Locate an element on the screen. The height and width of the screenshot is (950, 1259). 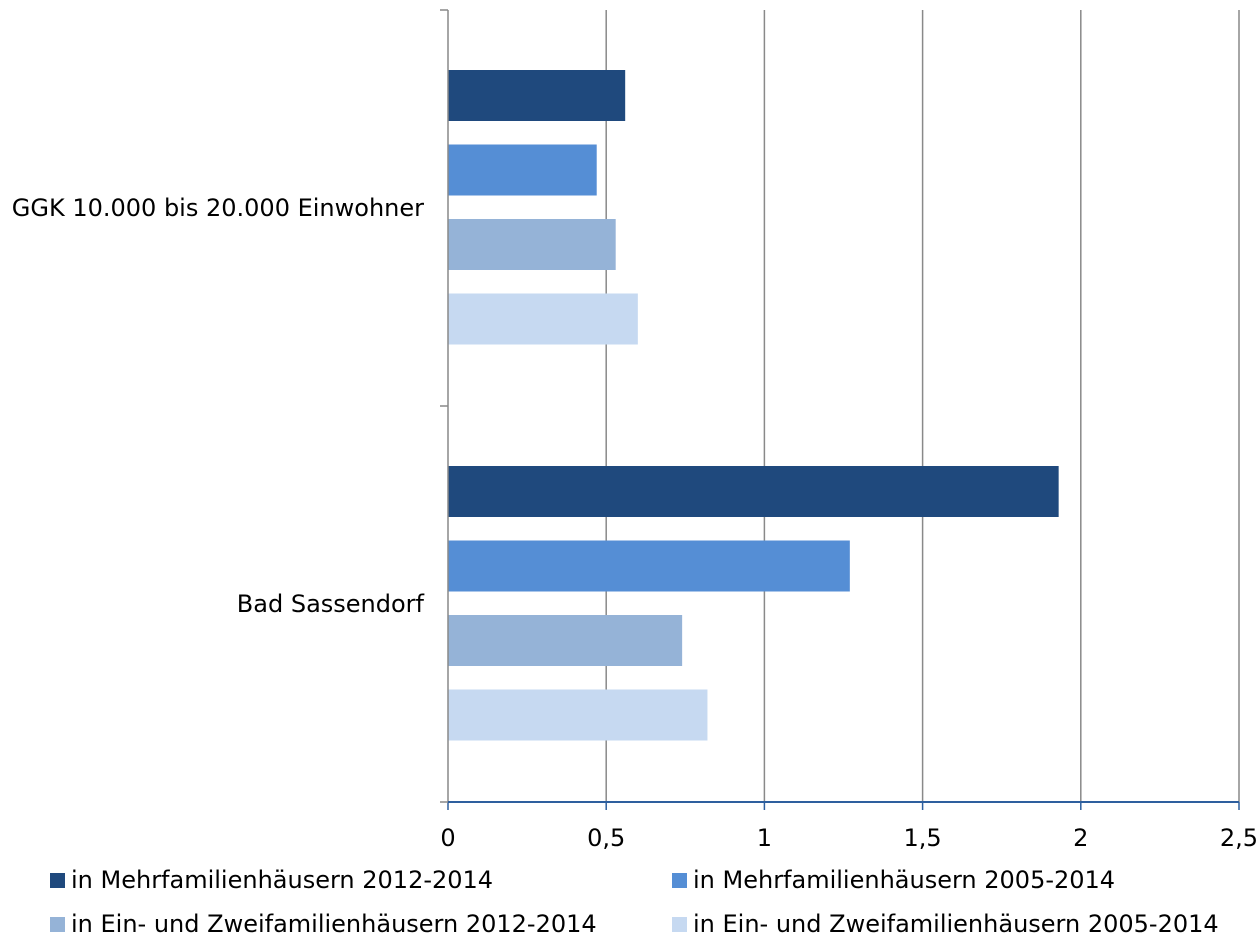
category-label: GGK 10.000 bis 20.000 Einwohner is located at coordinates (218, 208).